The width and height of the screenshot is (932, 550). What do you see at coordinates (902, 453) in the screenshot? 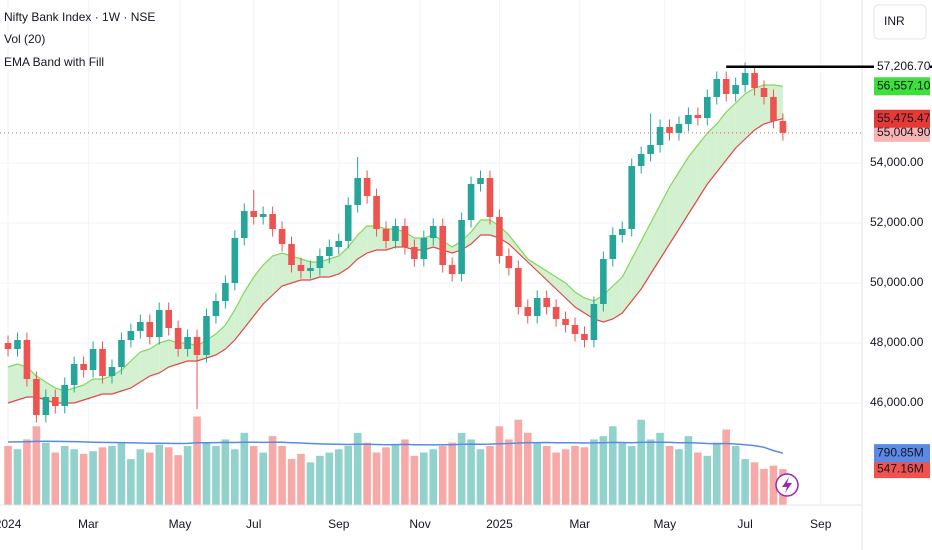
I see `volume-ma-label-bg` at bounding box center [902, 453].